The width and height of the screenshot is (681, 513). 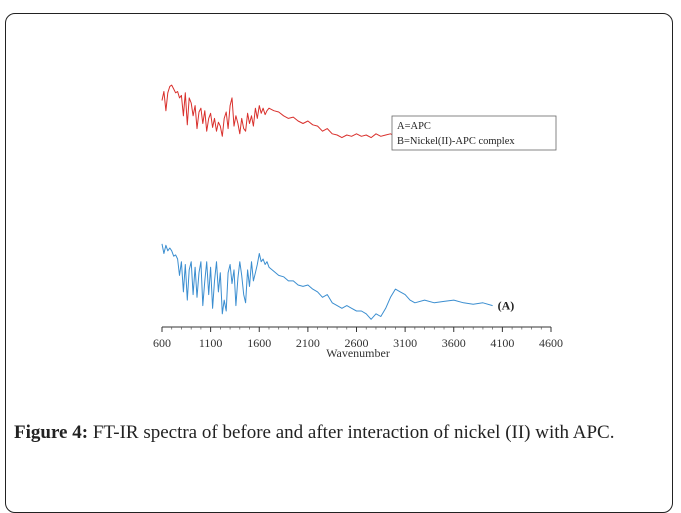 What do you see at coordinates (358, 353) in the screenshot?
I see `x-axis-label: Wavenumber` at bounding box center [358, 353].